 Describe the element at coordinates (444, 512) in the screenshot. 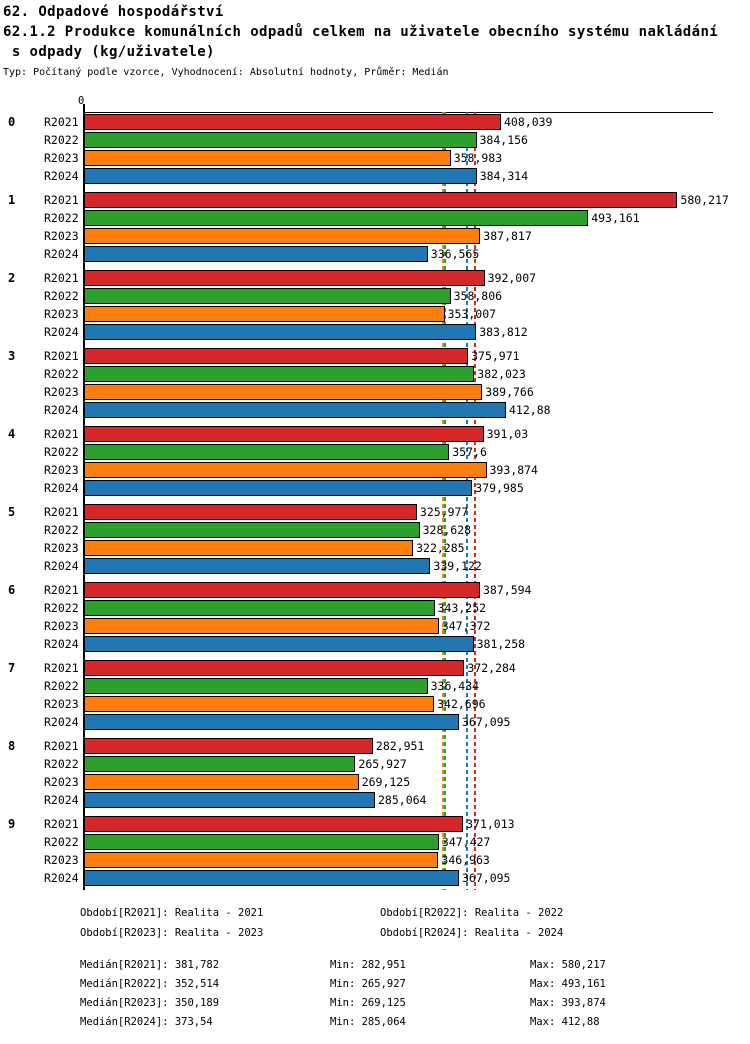

I see `bar-value-label: 325,977` at that location.